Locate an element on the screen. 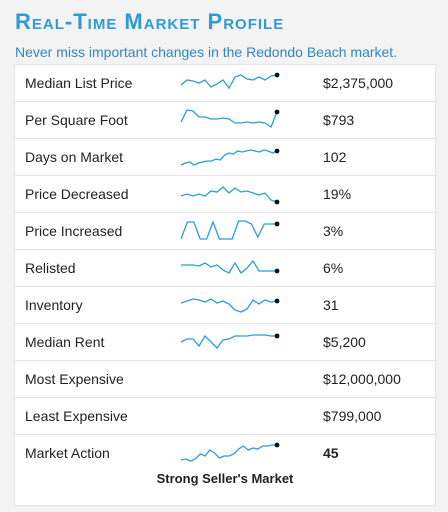 This screenshot has height=512, width=448. row-per-square-foot: Per Square Foot $793 is located at coordinates (225, 120).